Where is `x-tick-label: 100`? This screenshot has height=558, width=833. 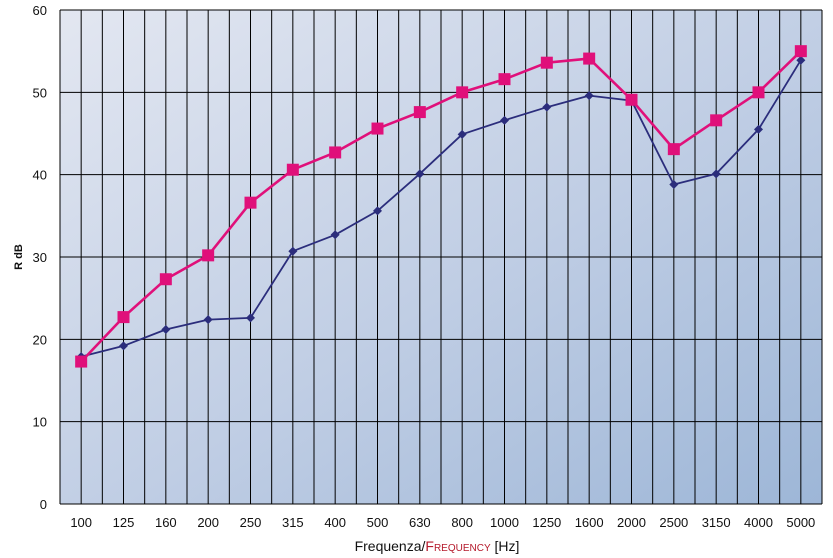 x-tick-label: 100 is located at coordinates (81, 522).